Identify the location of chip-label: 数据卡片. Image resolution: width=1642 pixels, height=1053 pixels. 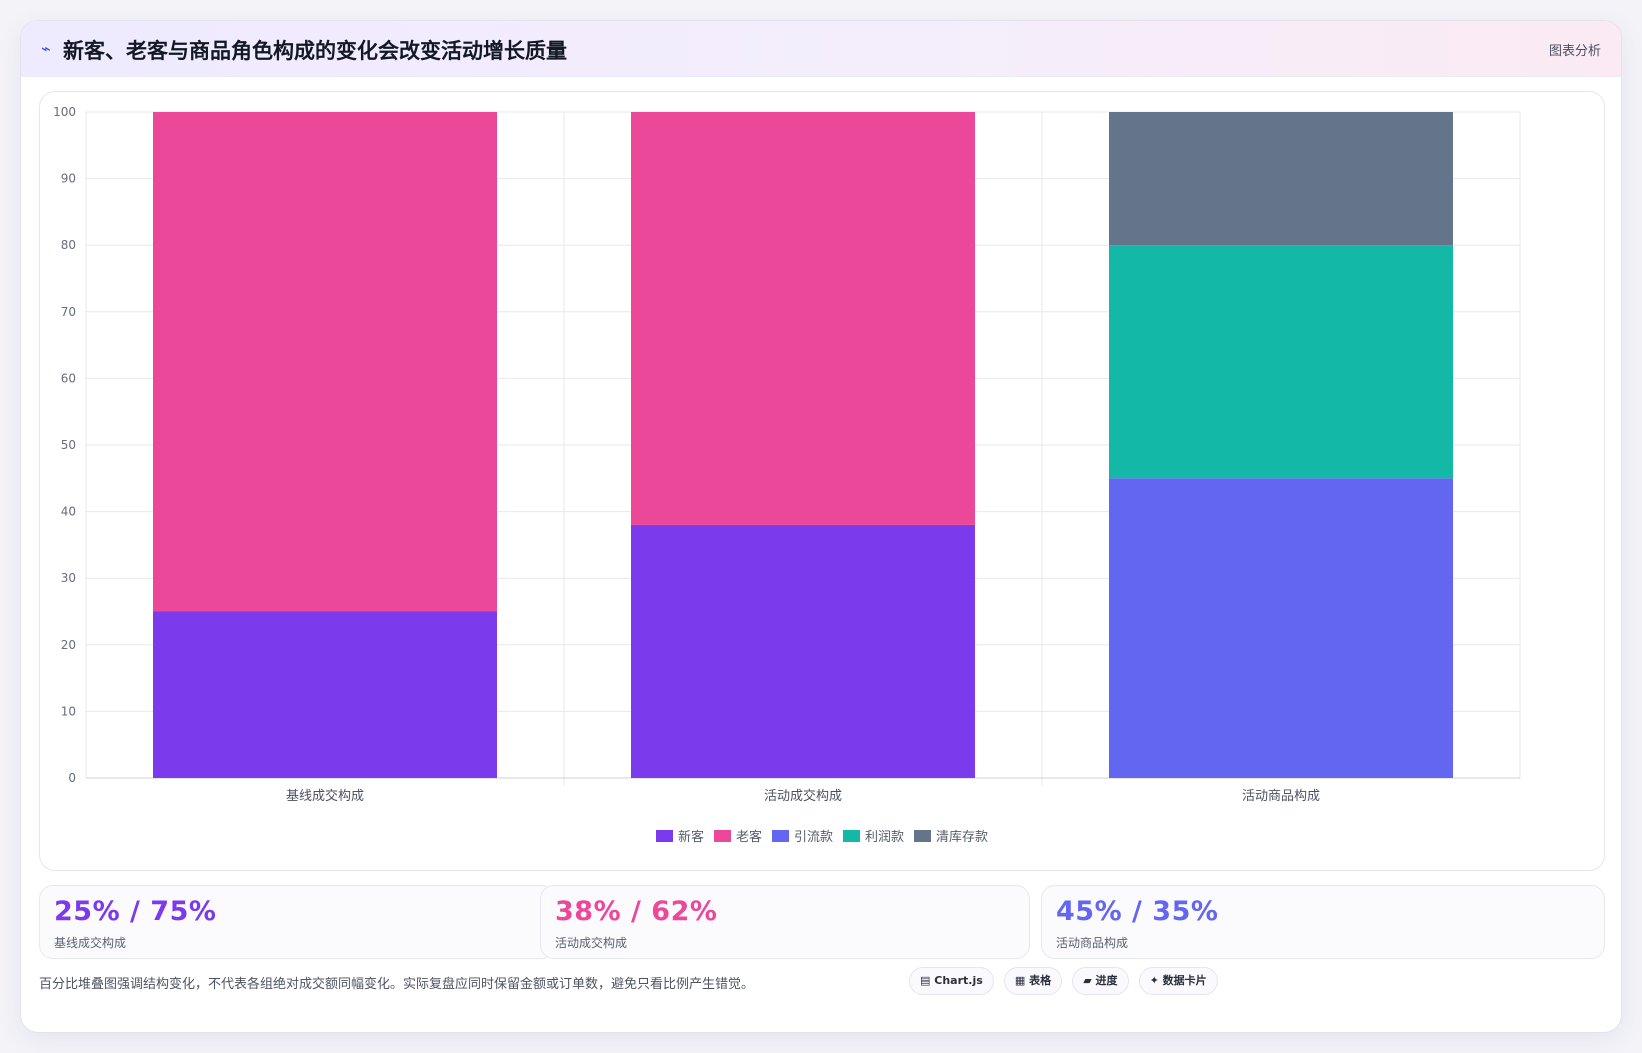
(1184, 980).